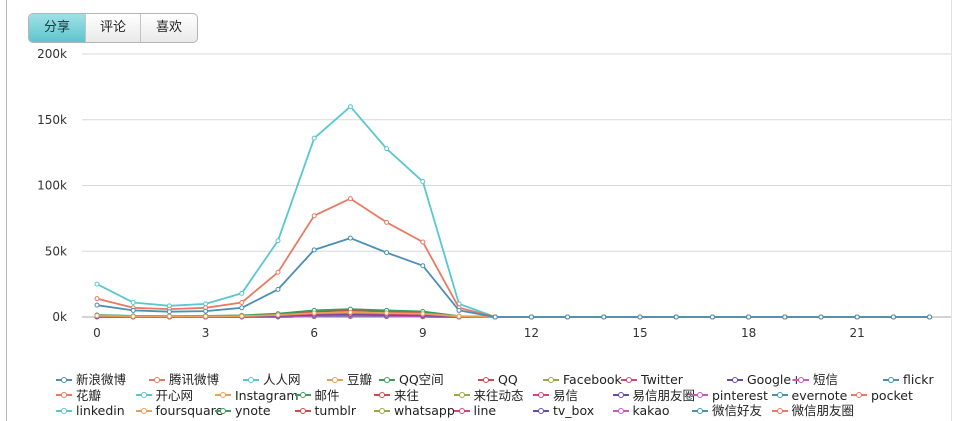  I want to click on legend-item: 豆瓣, so click(349, 379).